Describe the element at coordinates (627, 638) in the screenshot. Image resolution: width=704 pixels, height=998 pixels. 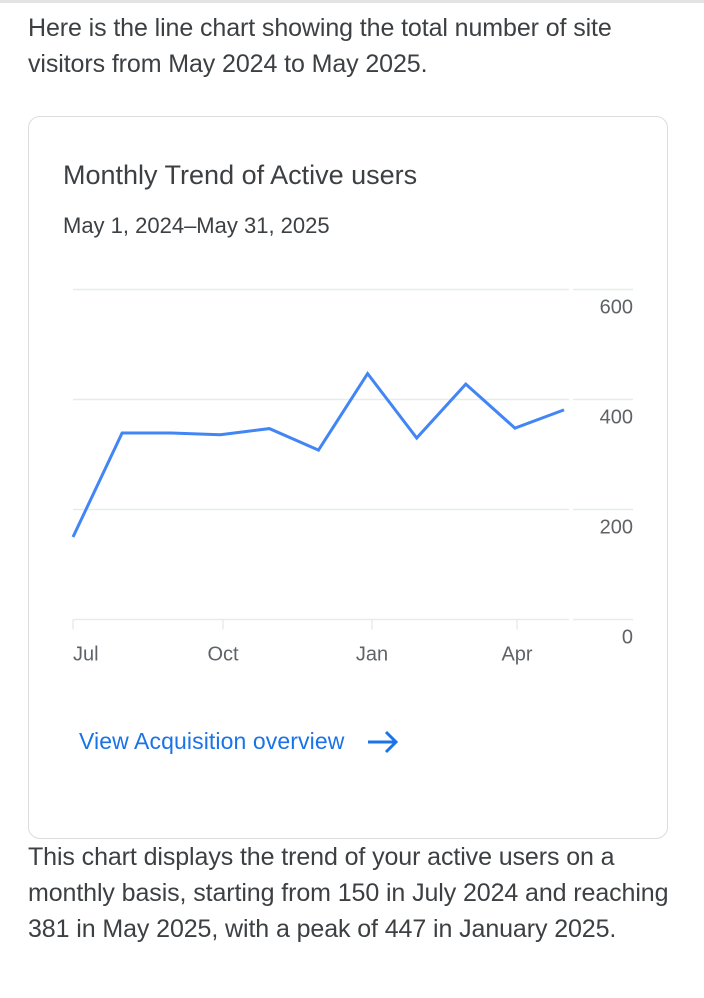
I see `y-tick-label: 0` at that location.